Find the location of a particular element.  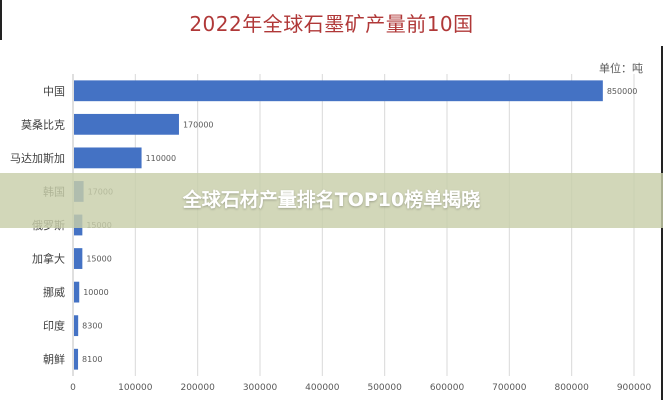

category-label: 朝鲜 is located at coordinates (54, 359).